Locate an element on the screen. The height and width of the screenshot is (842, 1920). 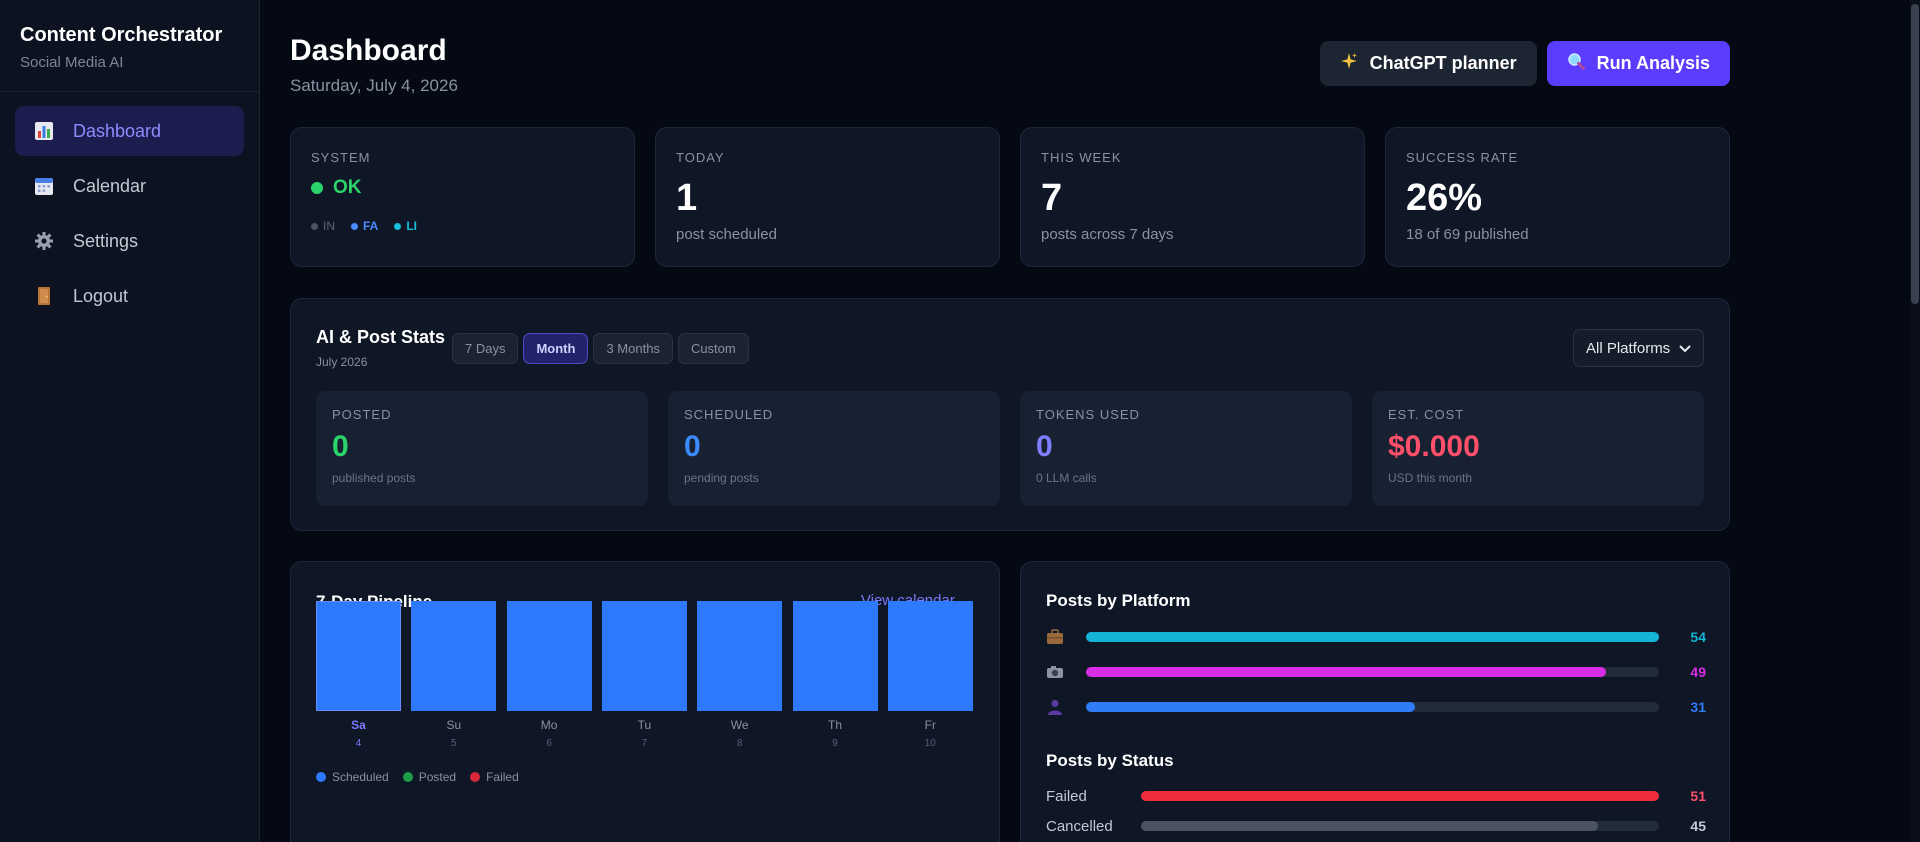
status-label: Failed is located at coordinates (1066, 796).